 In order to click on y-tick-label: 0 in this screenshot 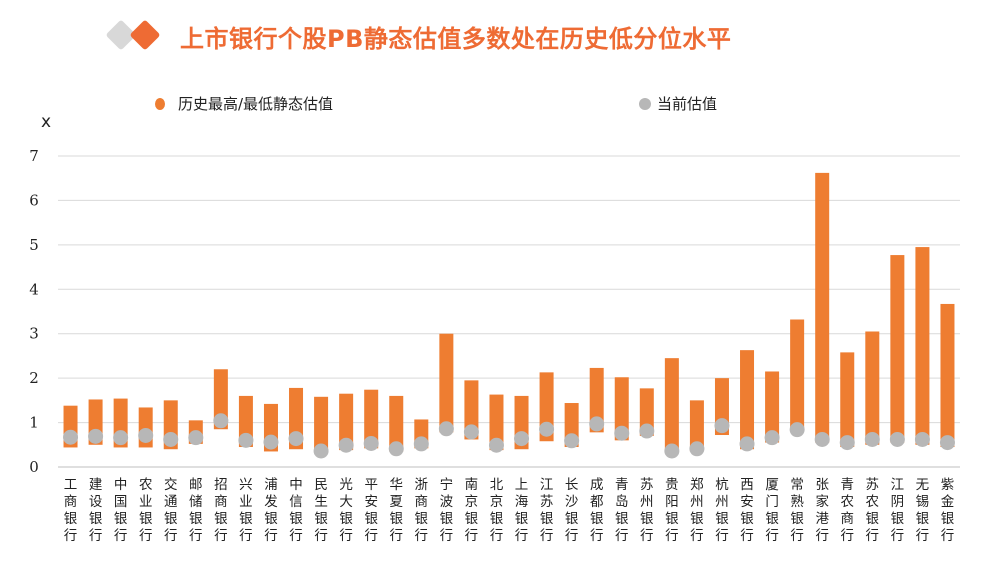, I will do `click(34, 467)`.